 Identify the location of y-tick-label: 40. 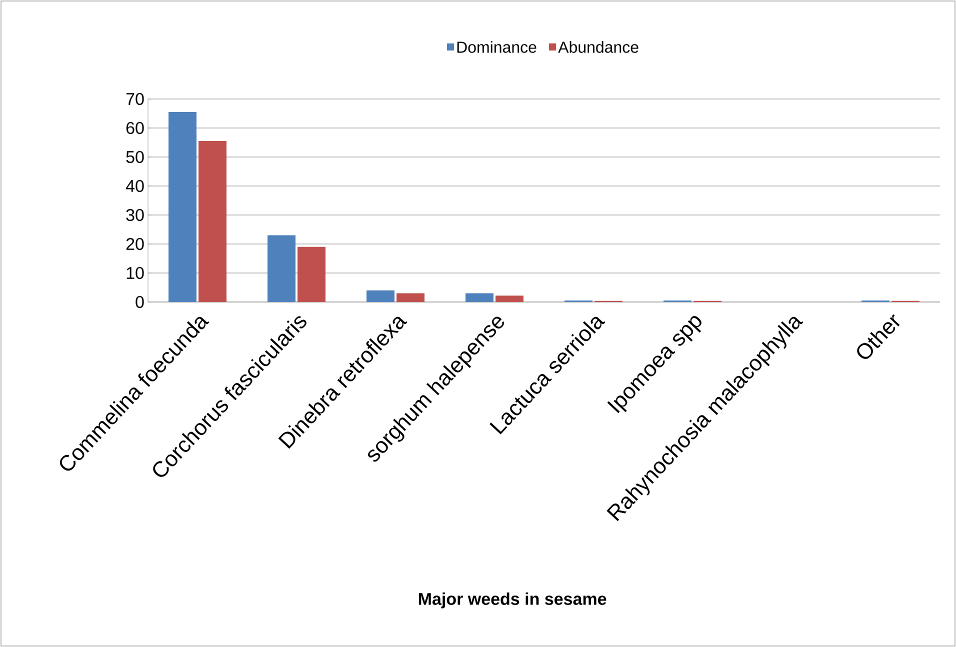
(135, 186).